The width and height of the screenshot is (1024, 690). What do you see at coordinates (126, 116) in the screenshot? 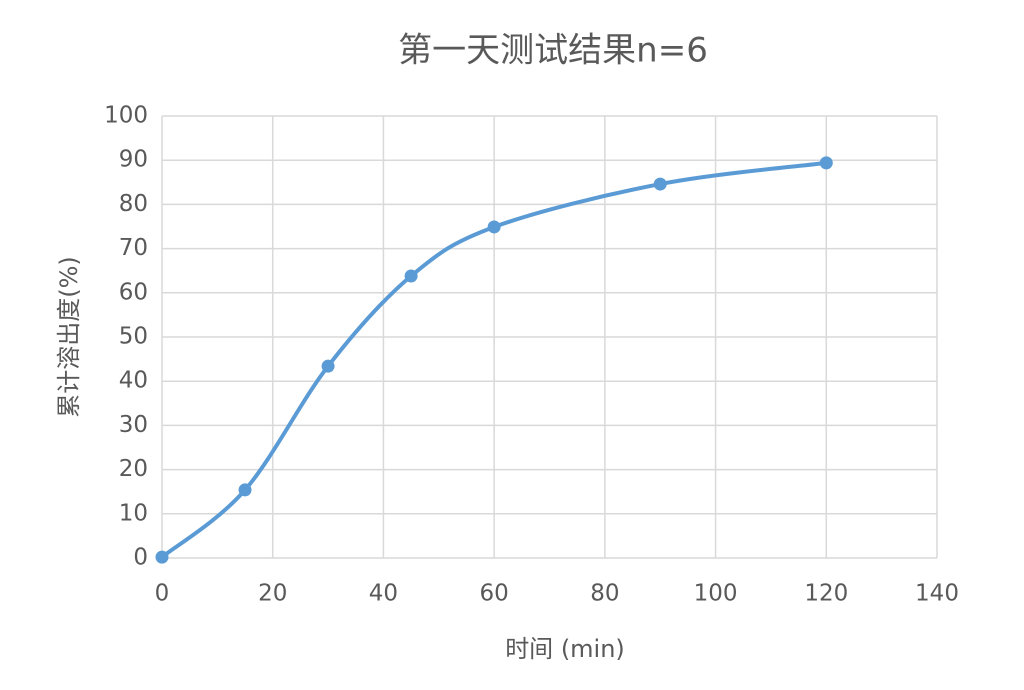
I see `y-tick-label: 100` at bounding box center [126, 116].